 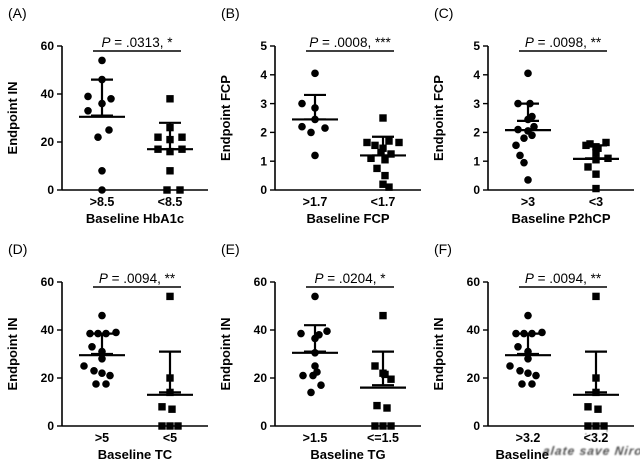 What do you see at coordinates (563, 42) in the screenshot?
I see `p-value-label: P = .0098, **` at bounding box center [563, 42].